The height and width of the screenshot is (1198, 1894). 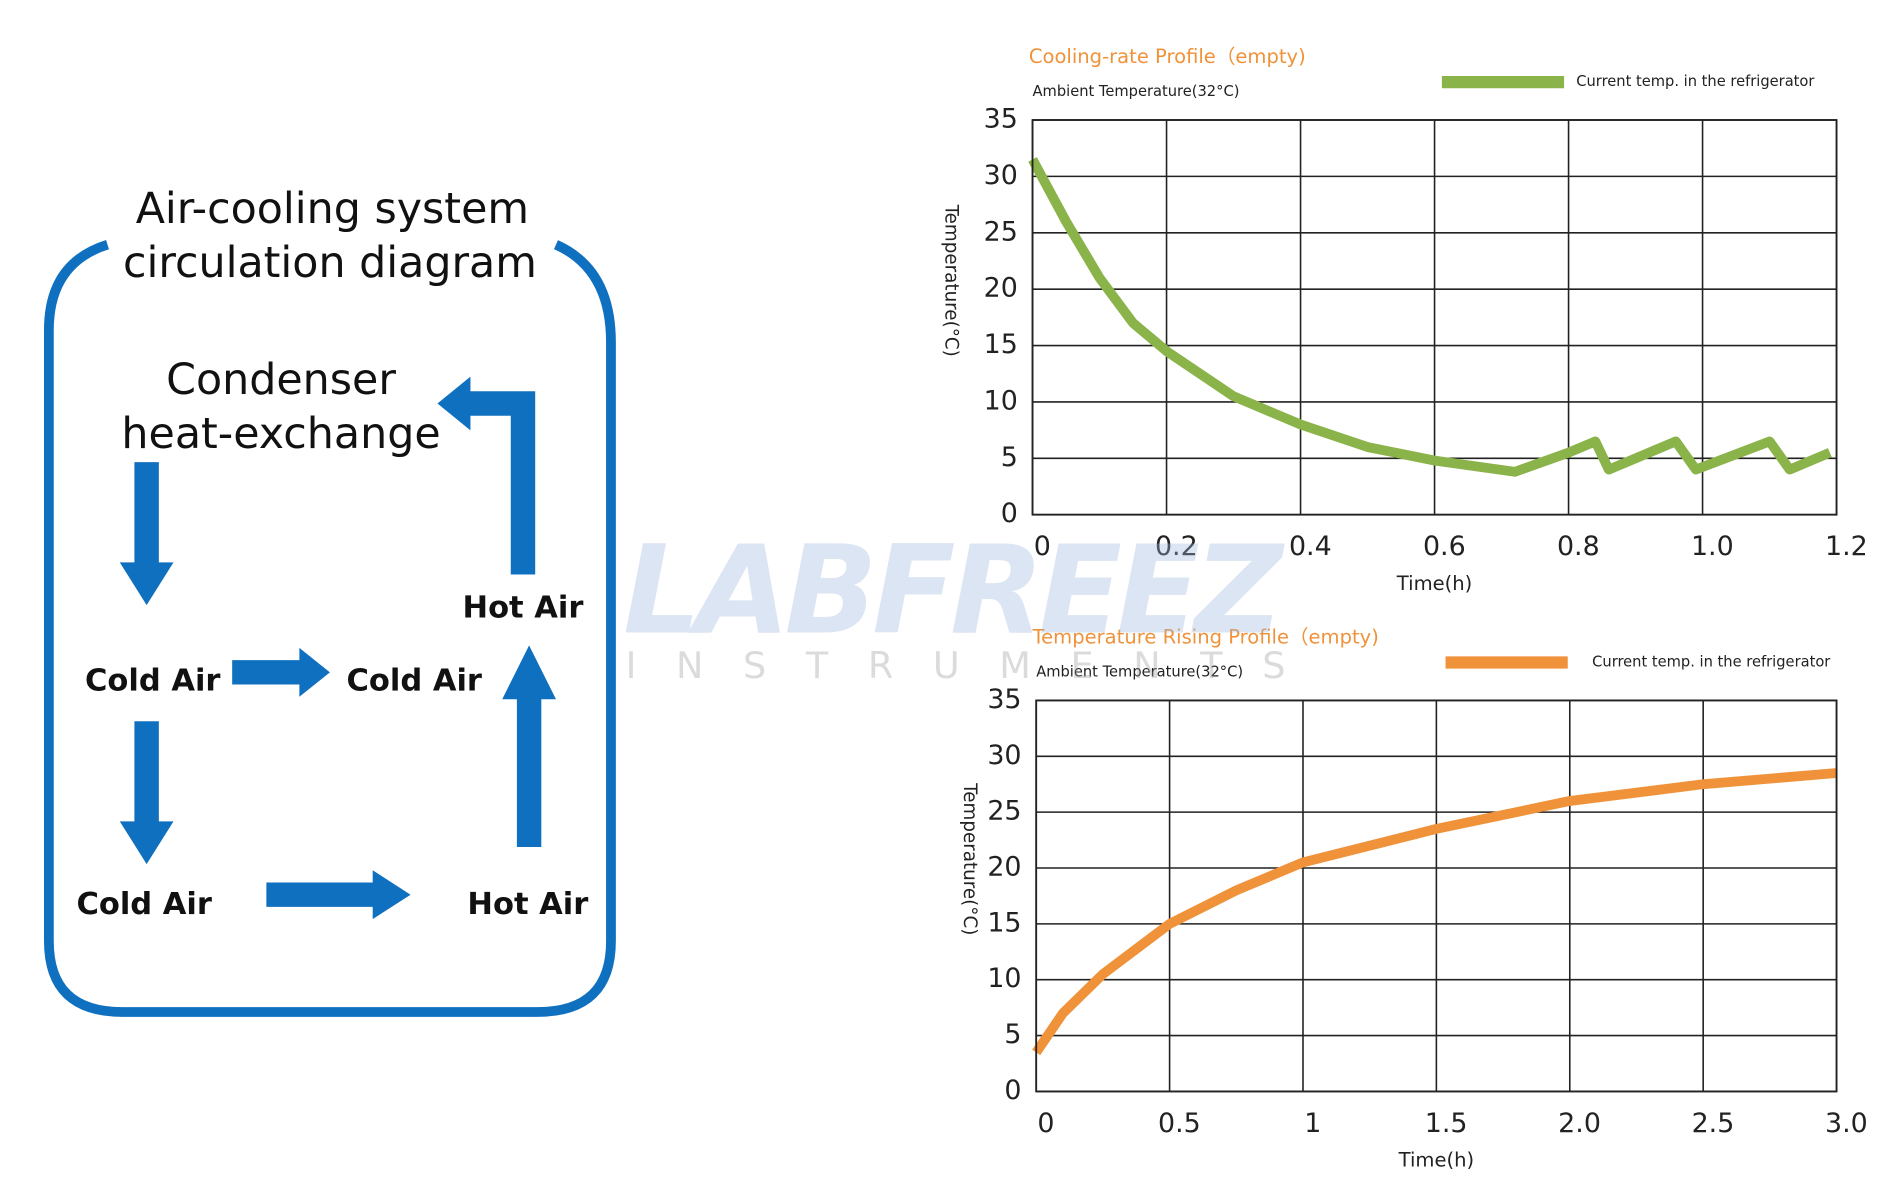 What do you see at coordinates (1310, 546) in the screenshot?
I see `x-tick-label: 0.4` at bounding box center [1310, 546].